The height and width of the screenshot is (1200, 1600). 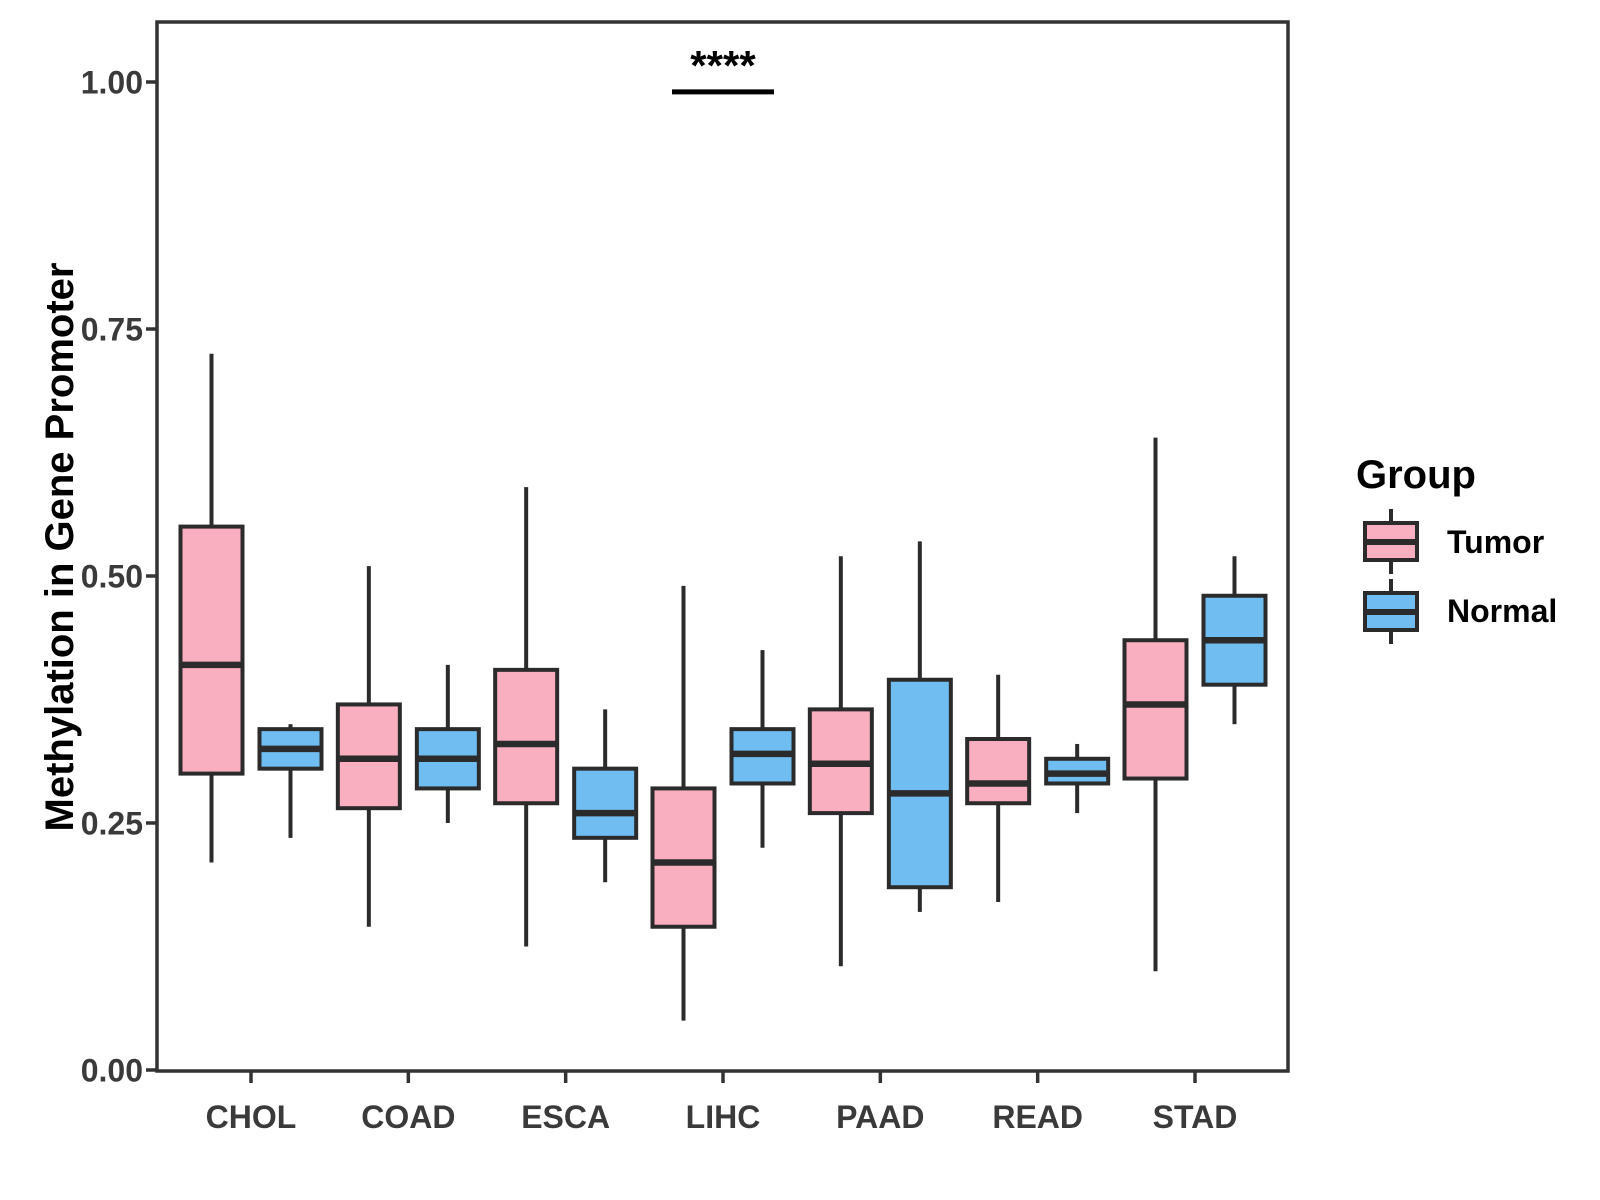 I want to click on boxplot-coad-tumor, so click(x=368, y=746).